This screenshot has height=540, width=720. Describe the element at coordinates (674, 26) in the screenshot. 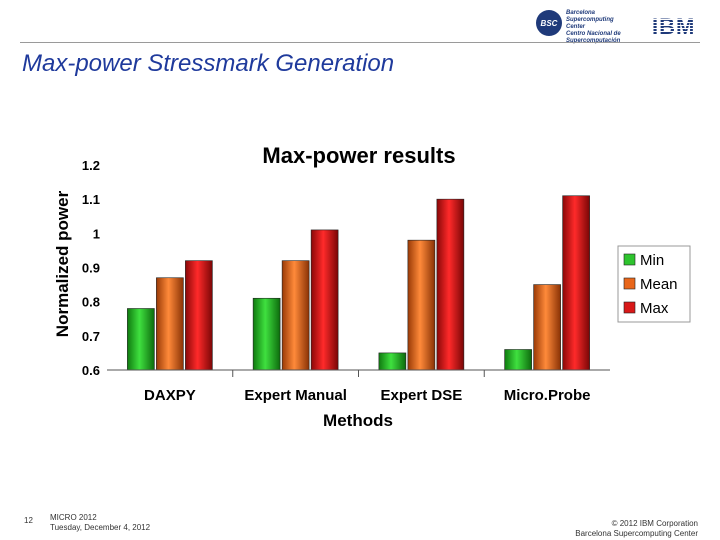

I see `ibm-logo: IBM` at that location.